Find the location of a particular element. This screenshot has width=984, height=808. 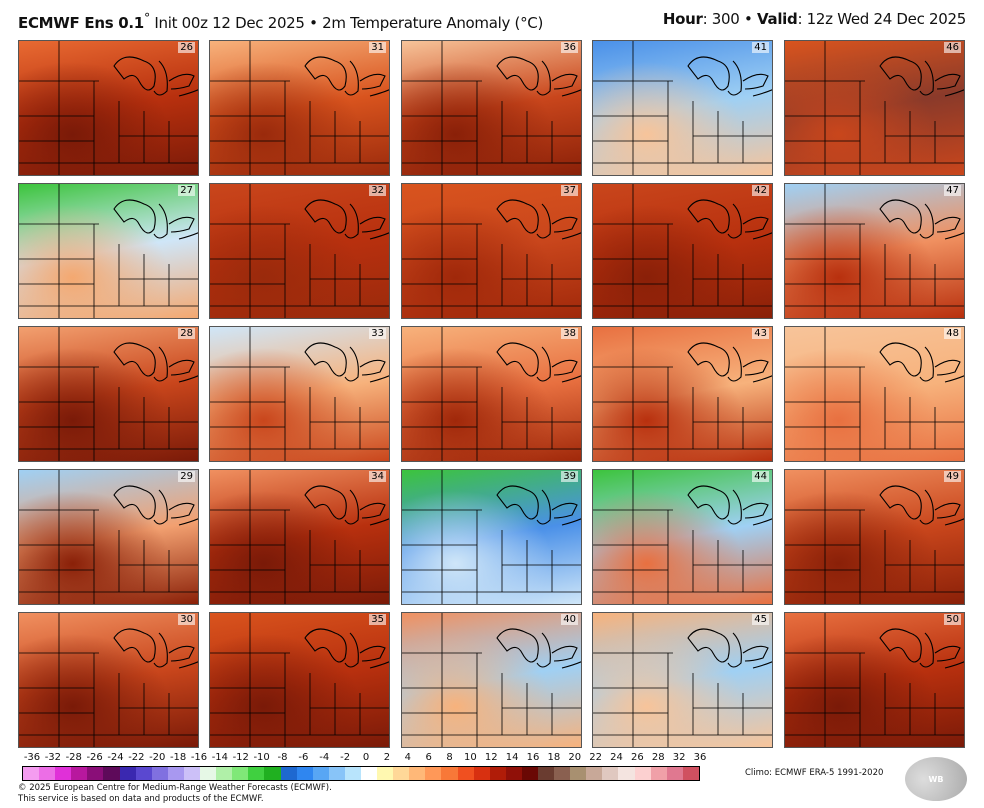

member-number: 31 is located at coordinates (377, 47).